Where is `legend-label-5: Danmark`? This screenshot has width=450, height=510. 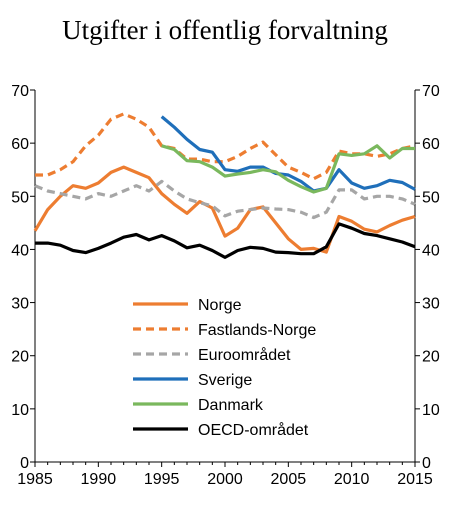
legend-label-5: Danmark is located at coordinates (231, 405).